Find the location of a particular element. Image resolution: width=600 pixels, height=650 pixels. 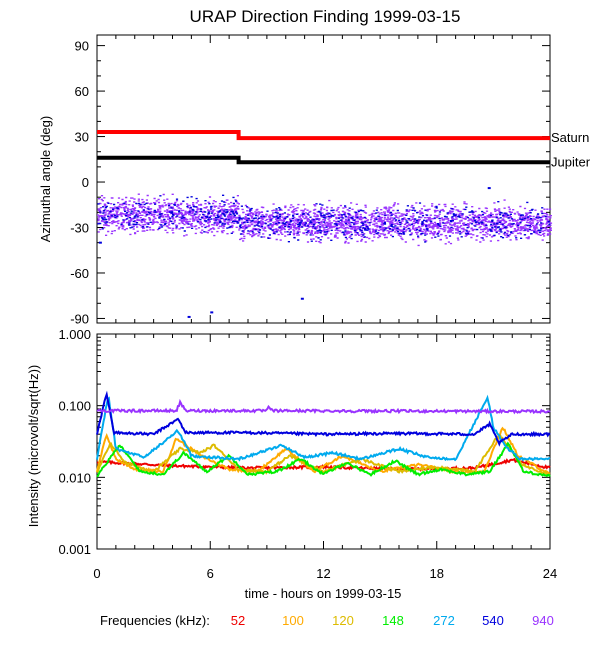

intensity-line-52khz is located at coordinates (323, 464).